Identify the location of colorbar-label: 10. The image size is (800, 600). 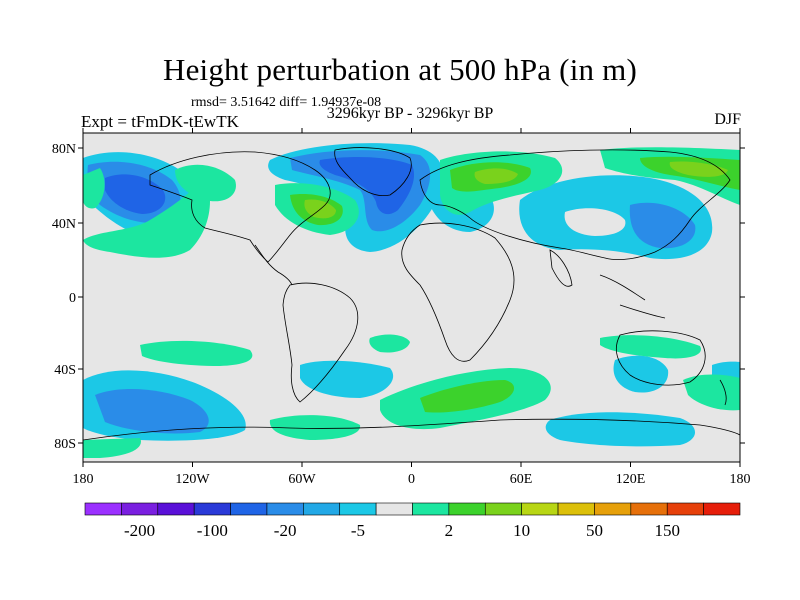
(521, 530).